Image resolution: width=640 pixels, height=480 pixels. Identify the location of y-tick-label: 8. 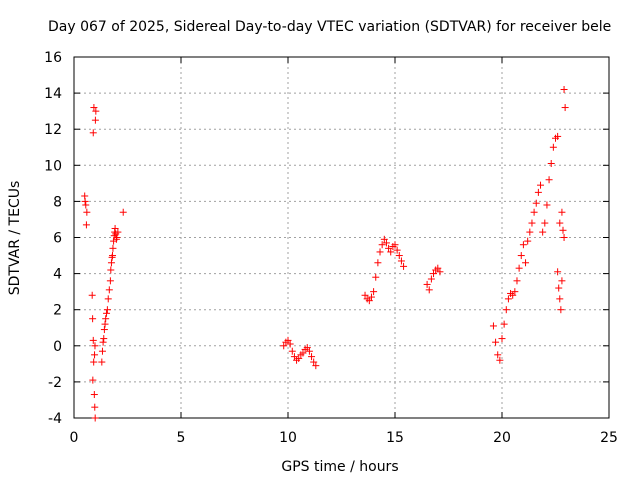
(57, 202).